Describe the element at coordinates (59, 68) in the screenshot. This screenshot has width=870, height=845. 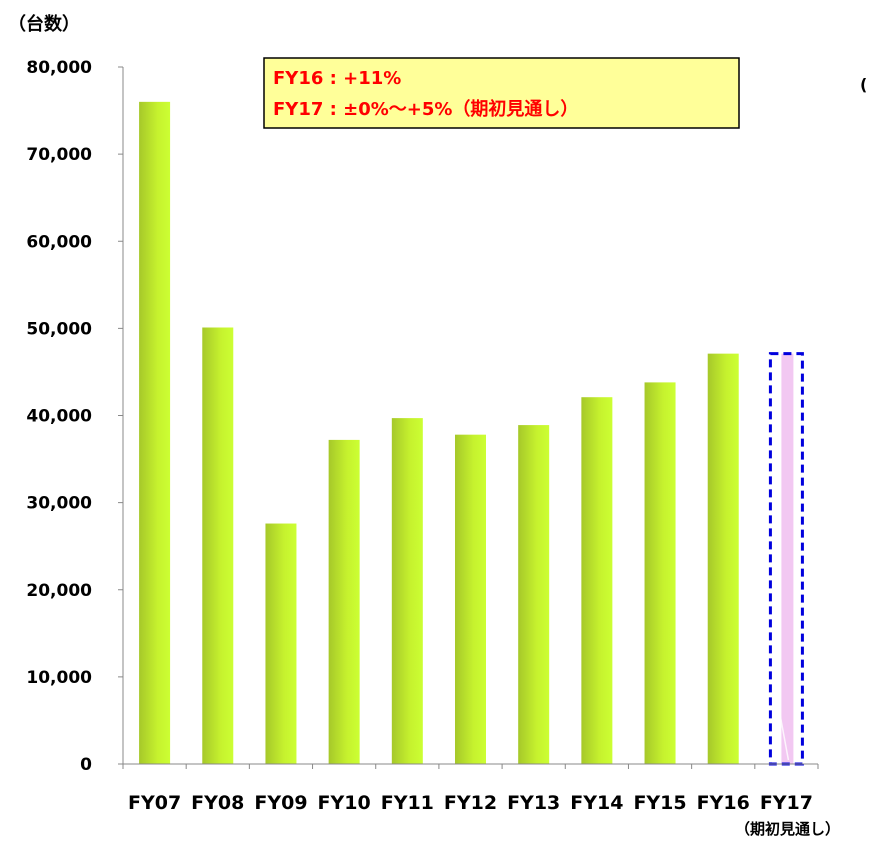
I see `y-tick-label: 80,000` at that location.